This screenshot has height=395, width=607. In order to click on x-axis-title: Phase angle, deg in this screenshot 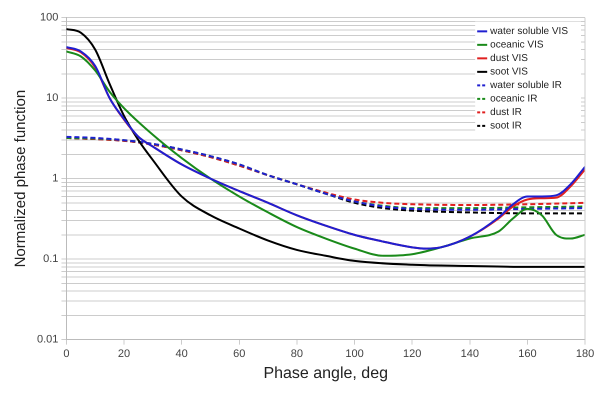, I will do `click(325, 373)`.